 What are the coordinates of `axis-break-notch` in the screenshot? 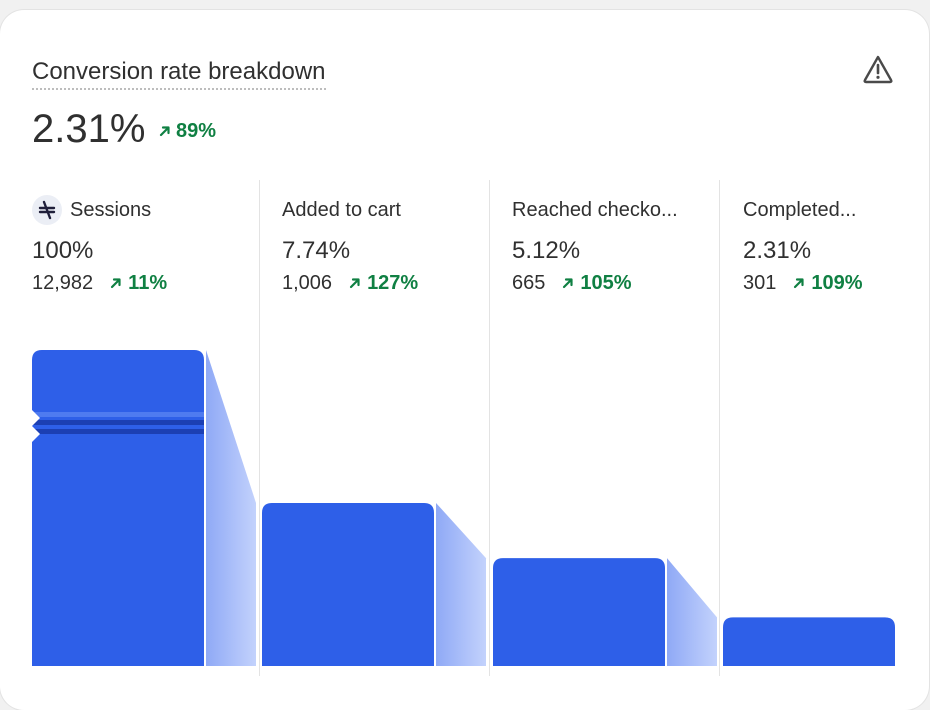 It's located at (36, 426).